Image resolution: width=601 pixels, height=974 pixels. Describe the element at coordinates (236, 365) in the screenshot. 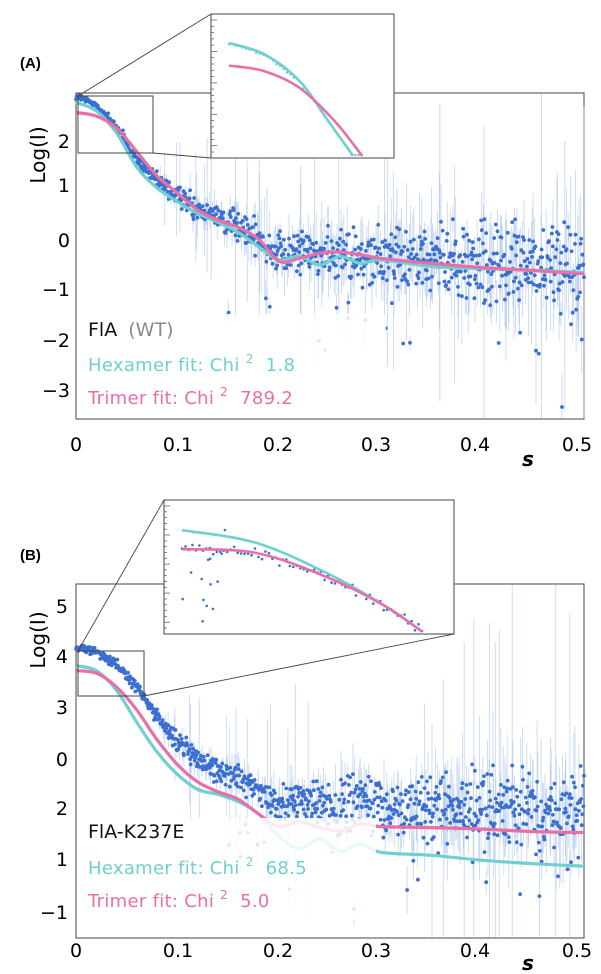

I see `panel-a-legend-bg` at that location.